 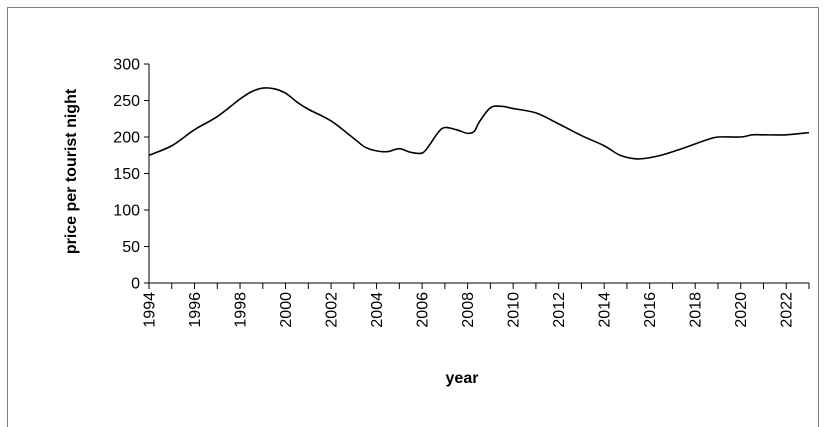 What do you see at coordinates (126, 211) in the screenshot?
I see `y-tick-label: 100` at bounding box center [126, 211].